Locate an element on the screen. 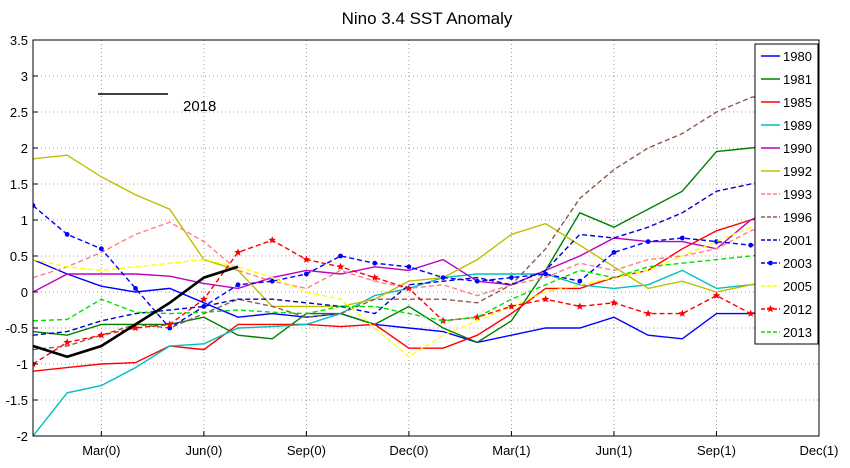 This screenshot has height=468, width=850. legend-marker-2003 is located at coordinates (770, 263).